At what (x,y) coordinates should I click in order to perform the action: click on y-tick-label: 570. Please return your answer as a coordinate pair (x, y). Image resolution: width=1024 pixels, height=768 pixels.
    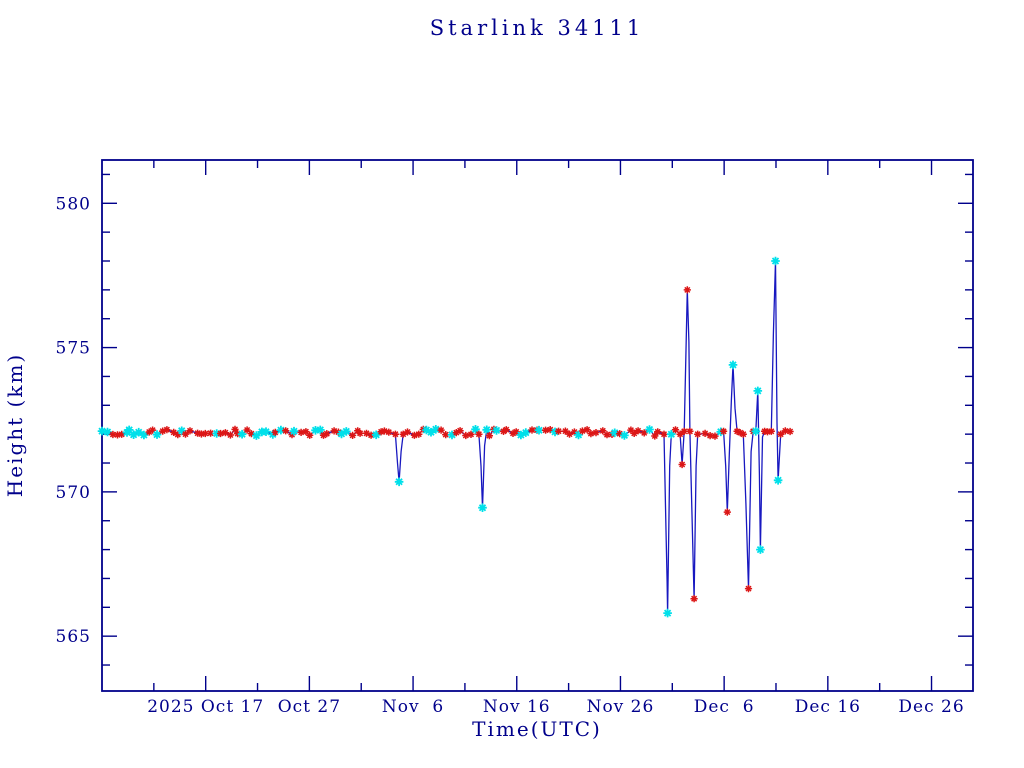
    Looking at the image, I should click on (73, 493).